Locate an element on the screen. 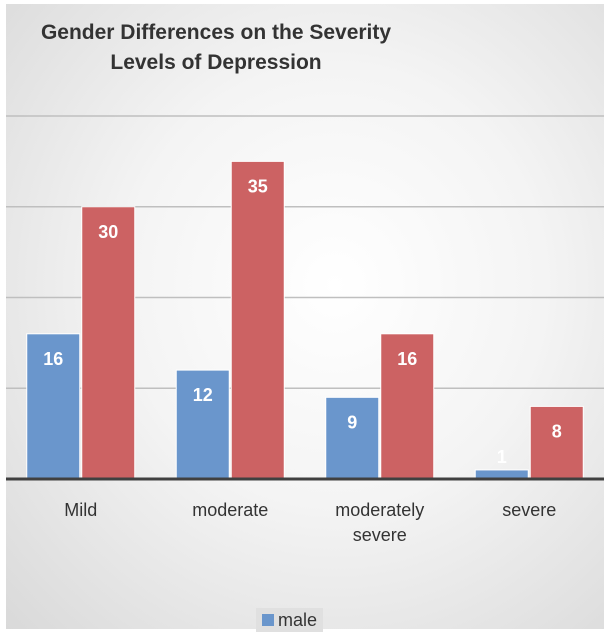 The height and width of the screenshot is (632, 605). x-tick-label-severe: severe is located at coordinates (529, 510).